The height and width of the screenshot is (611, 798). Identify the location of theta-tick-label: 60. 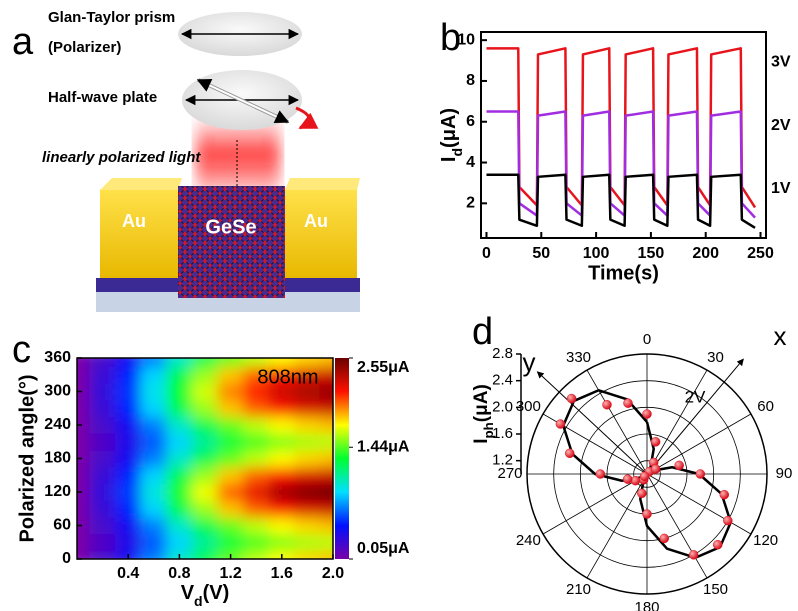
(765, 406).